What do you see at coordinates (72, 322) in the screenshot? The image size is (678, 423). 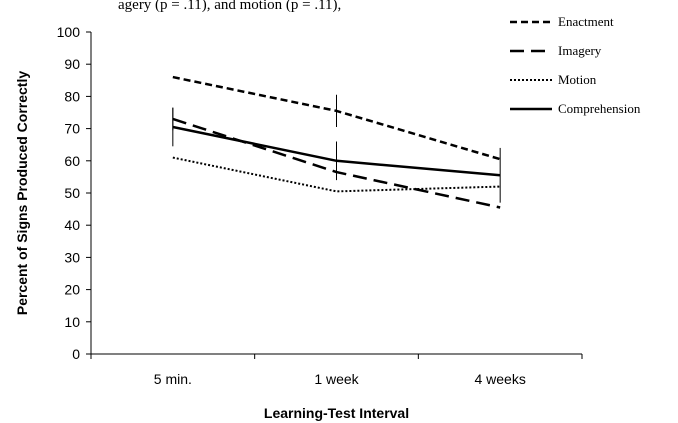 I see `y-tick-label: 10` at bounding box center [72, 322].